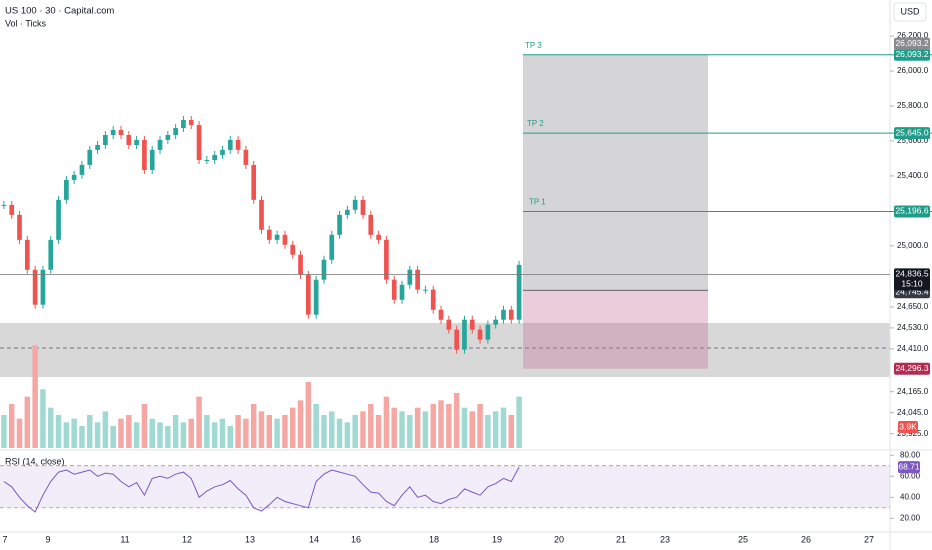  Describe the element at coordinates (26, 23) in the screenshot. I see `volume-title: Vol · Ticks` at that location.